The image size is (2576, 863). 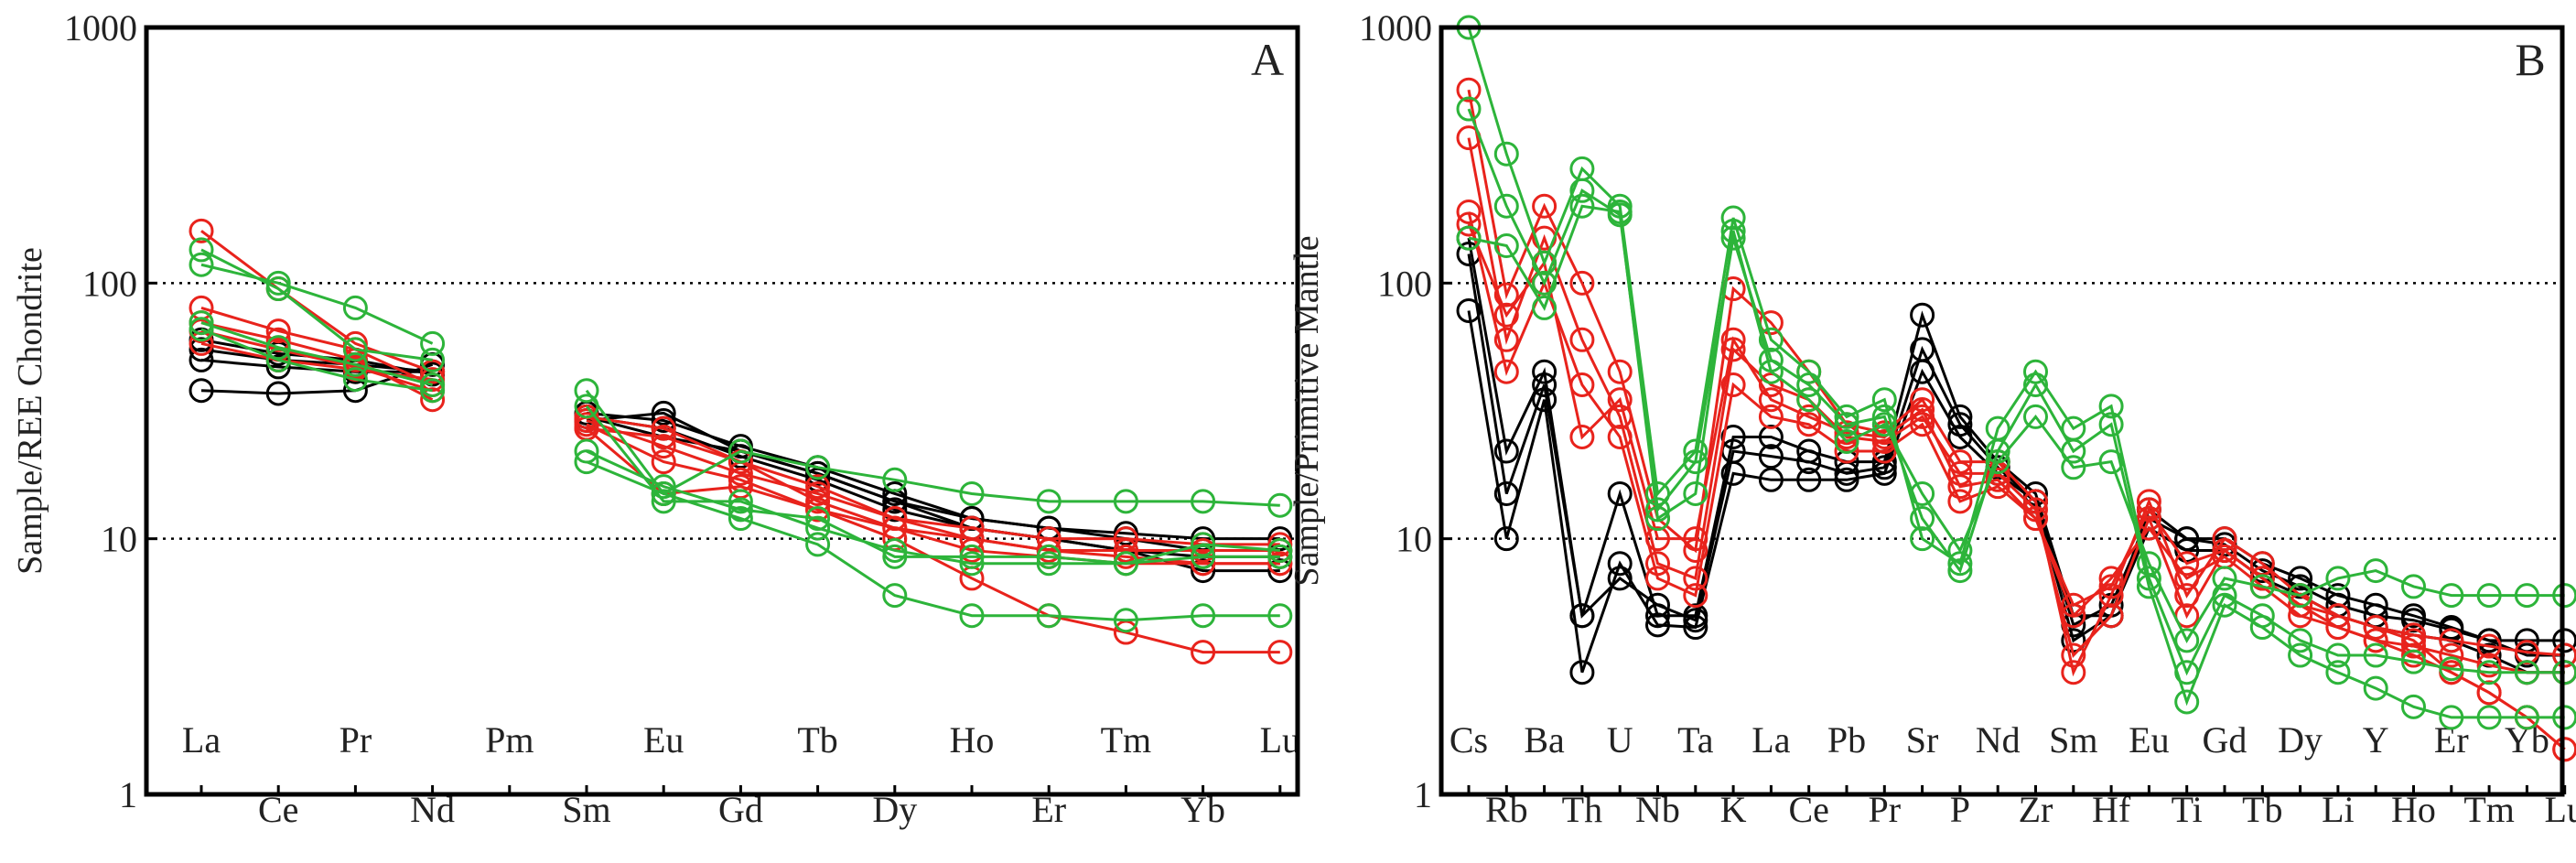 I want to click on y-tick-label: 1000, so click(x=100, y=28).